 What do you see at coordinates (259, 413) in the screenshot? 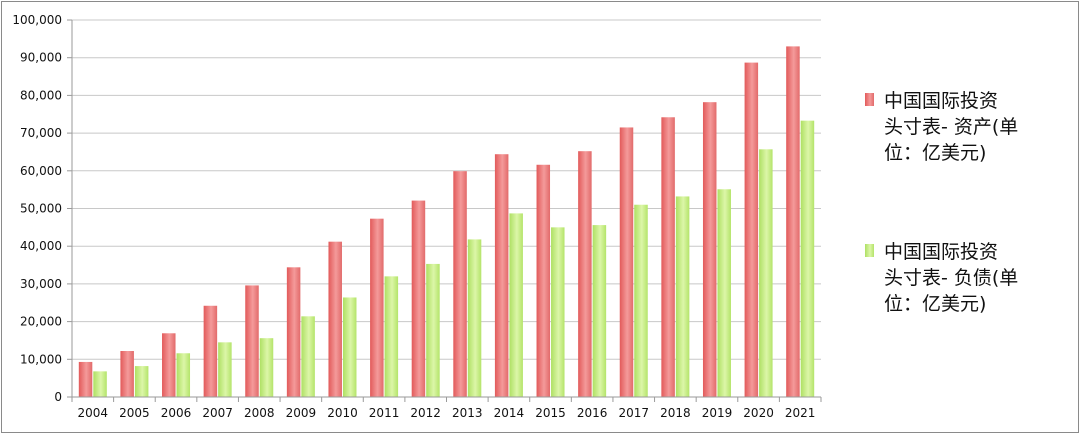
I see `x-tick-label: 2008` at bounding box center [259, 413].